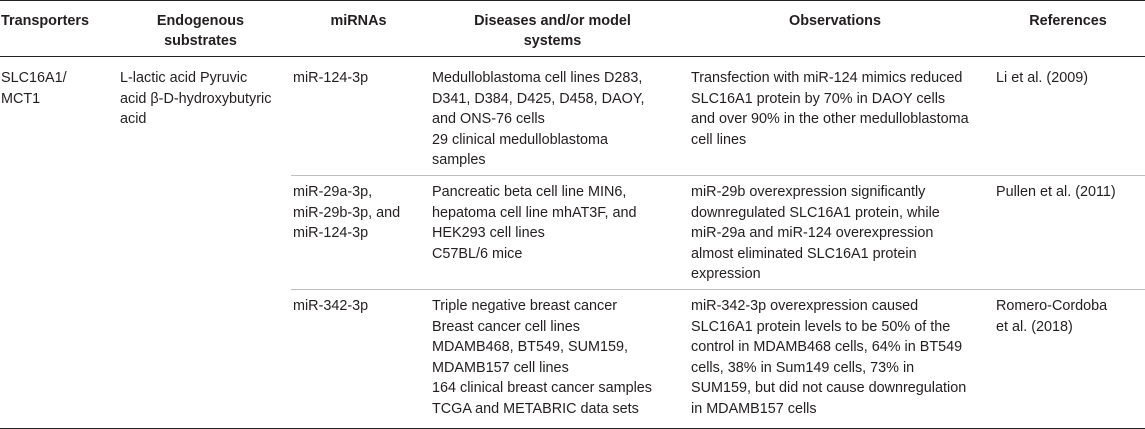  Describe the element at coordinates (358, 358) in the screenshot. I see `mirna-cell: miR-342-3p` at that location.